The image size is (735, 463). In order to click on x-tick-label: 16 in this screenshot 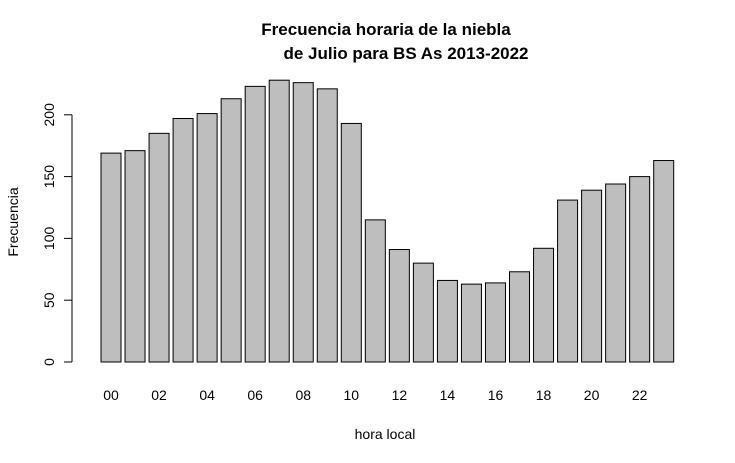, I will do `click(496, 395)`.